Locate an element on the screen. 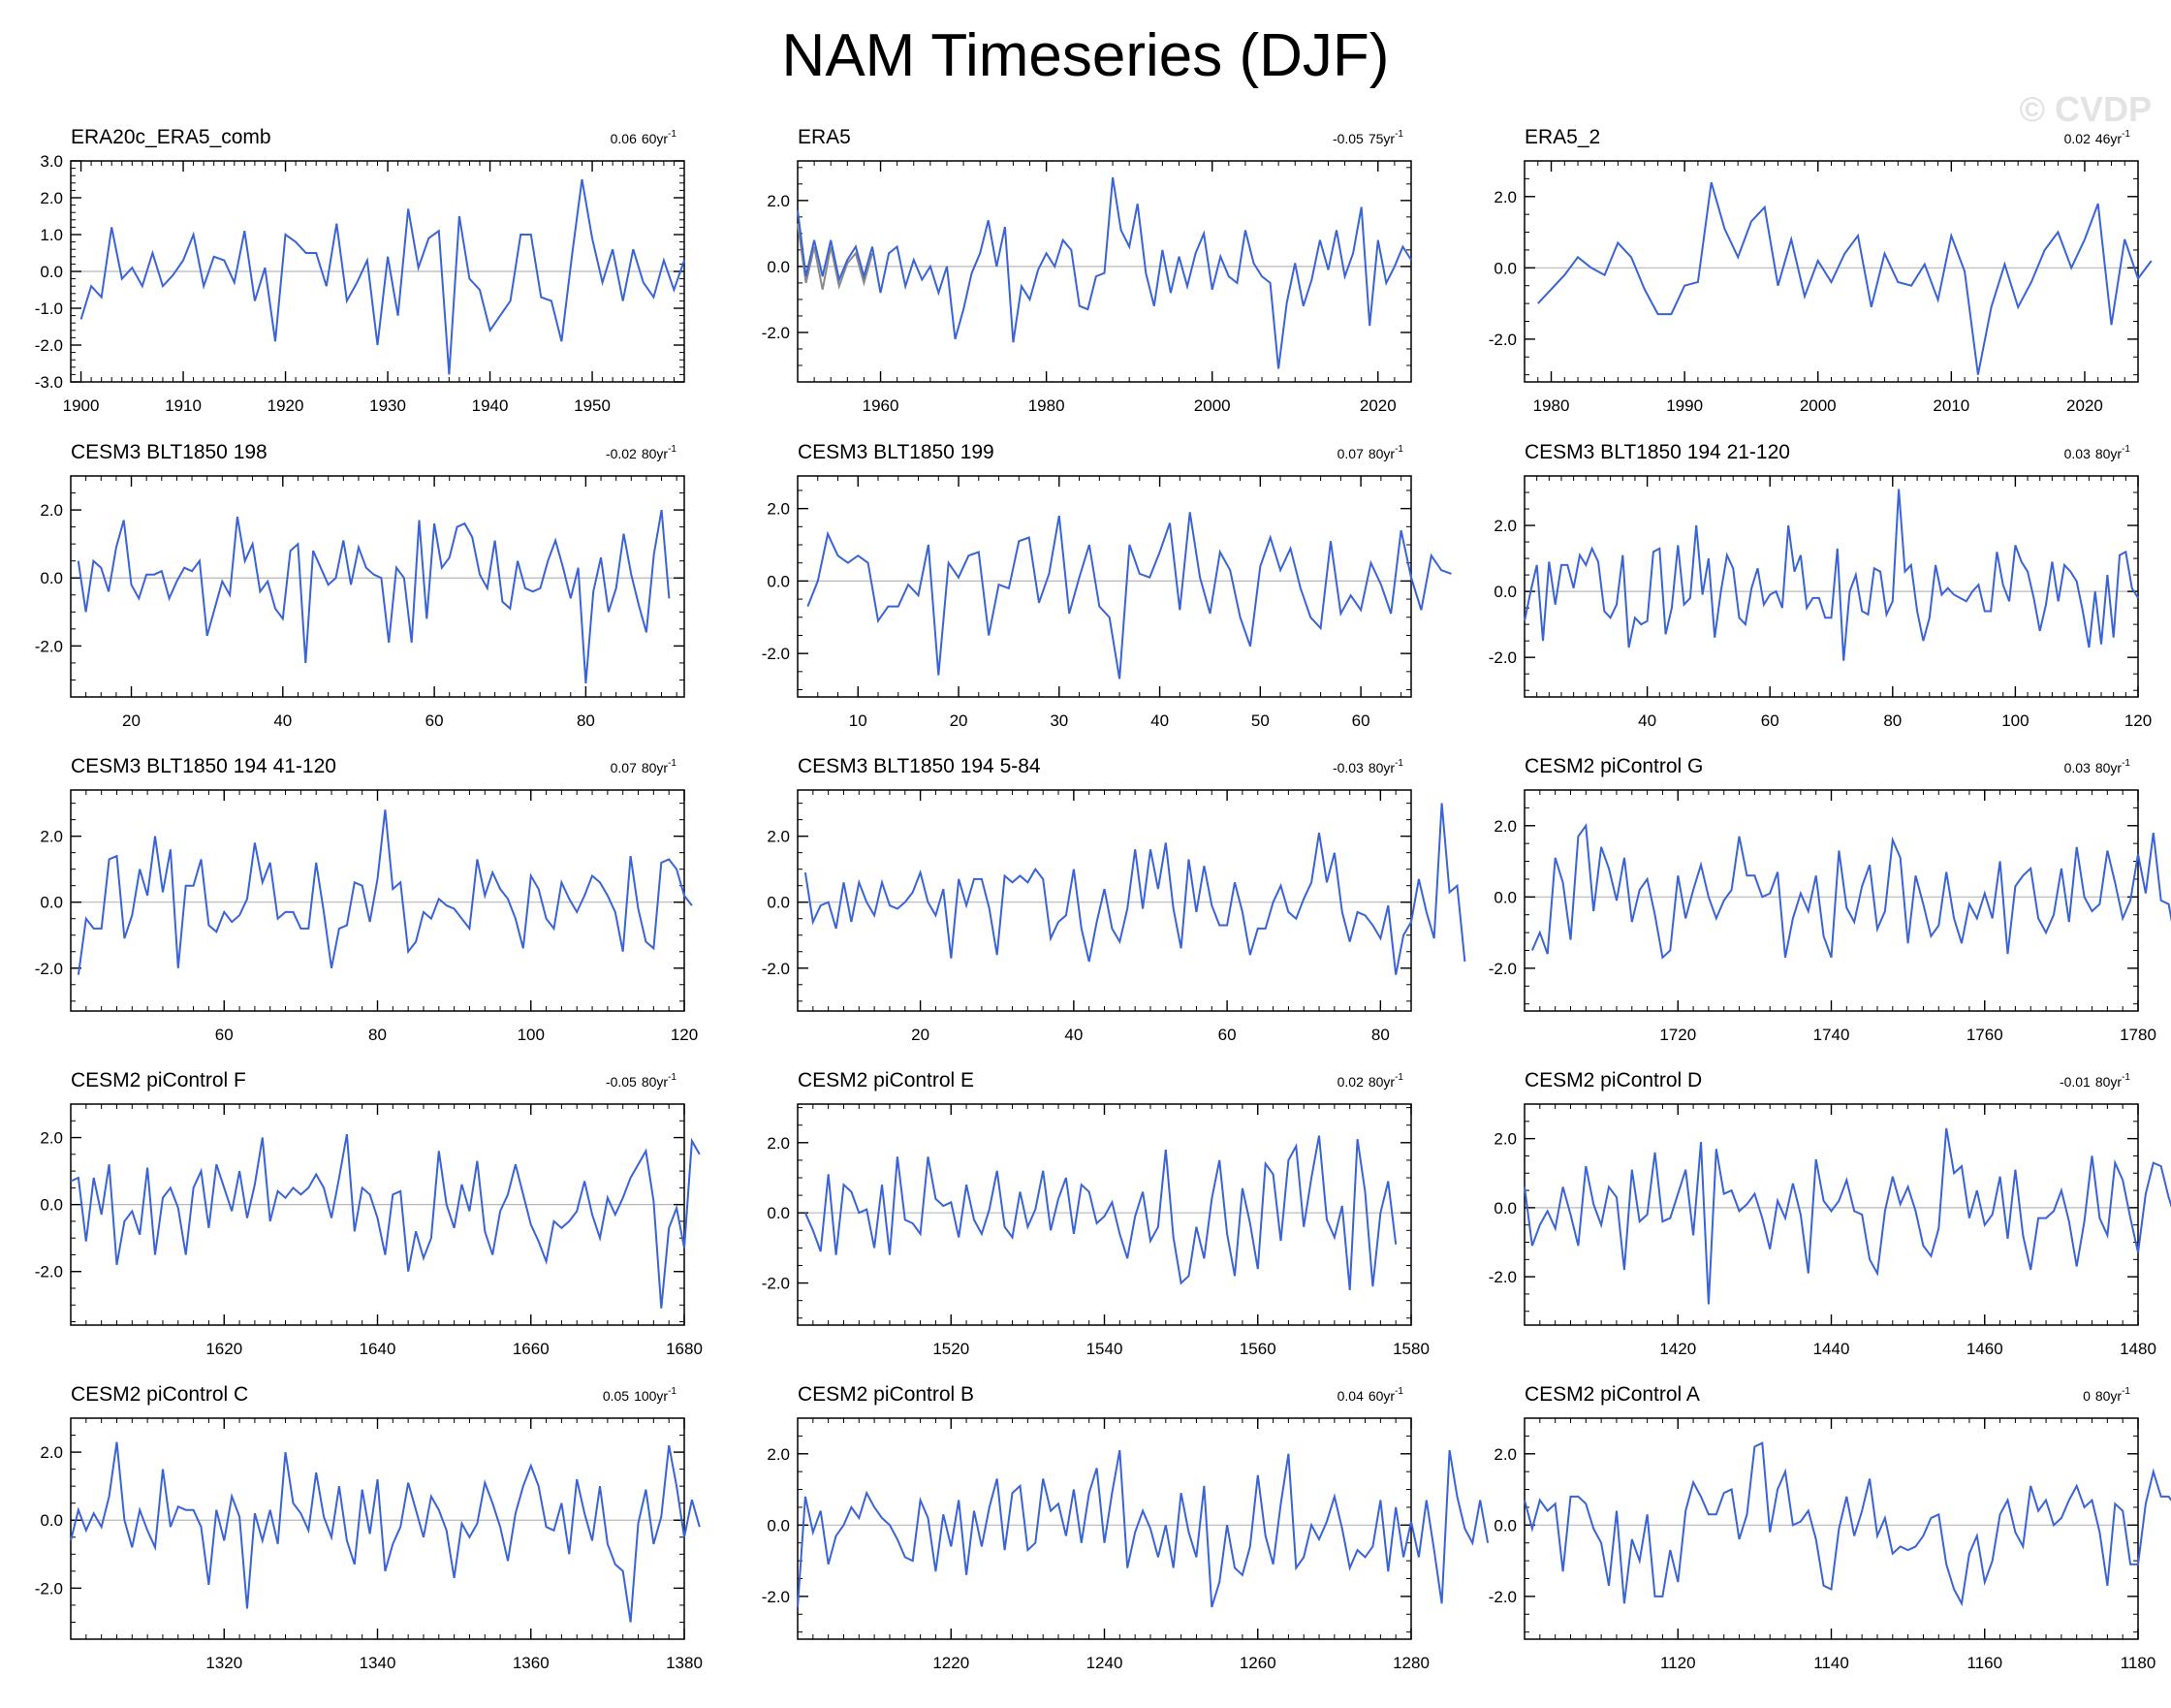  trend-label: 0.02 80yr-1 is located at coordinates (1370, 1081).